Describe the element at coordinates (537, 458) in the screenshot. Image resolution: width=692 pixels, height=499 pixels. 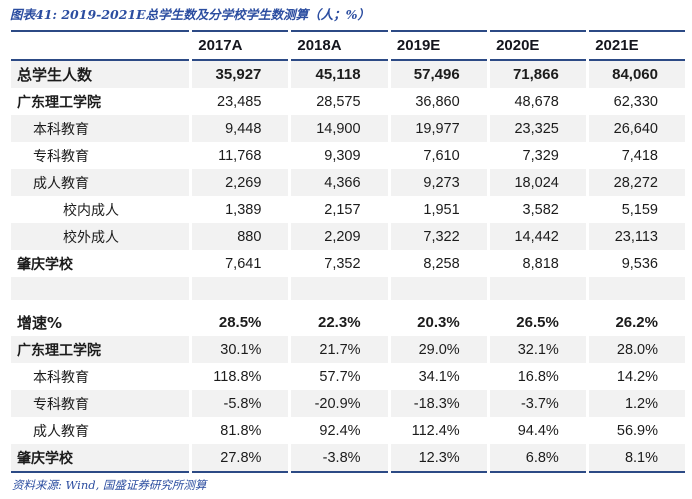
I see `cell-value: 6.8%` at that location.